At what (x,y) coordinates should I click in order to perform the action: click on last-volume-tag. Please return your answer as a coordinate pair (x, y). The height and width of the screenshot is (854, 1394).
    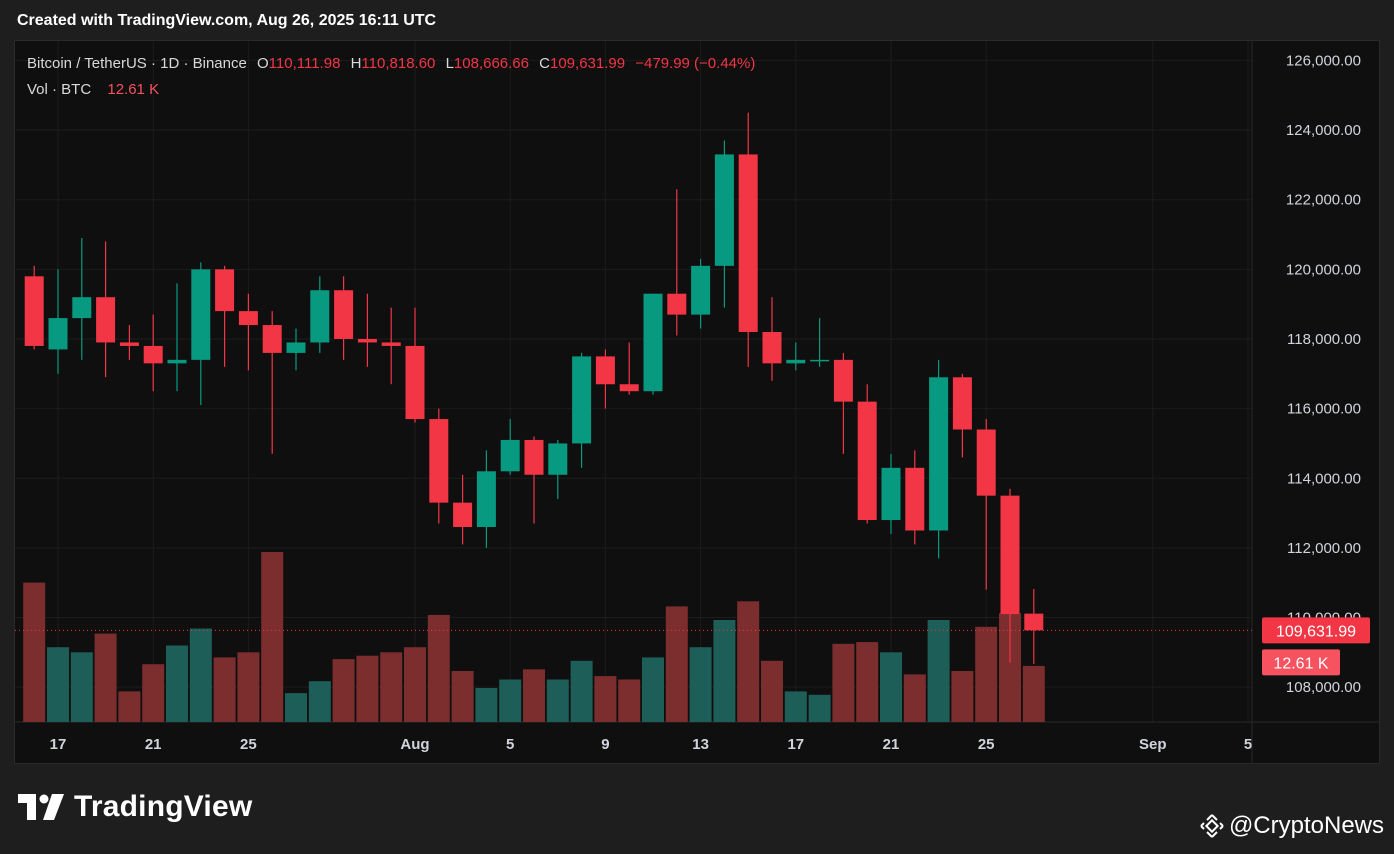
    Looking at the image, I should click on (1301, 662).